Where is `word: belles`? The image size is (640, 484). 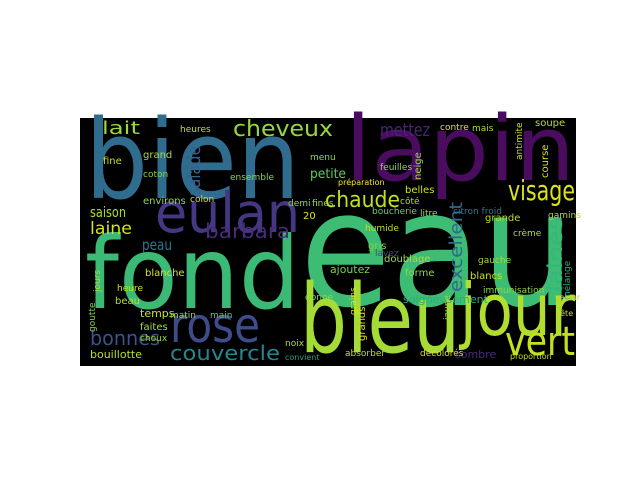 word: belles is located at coordinates (419, 190).